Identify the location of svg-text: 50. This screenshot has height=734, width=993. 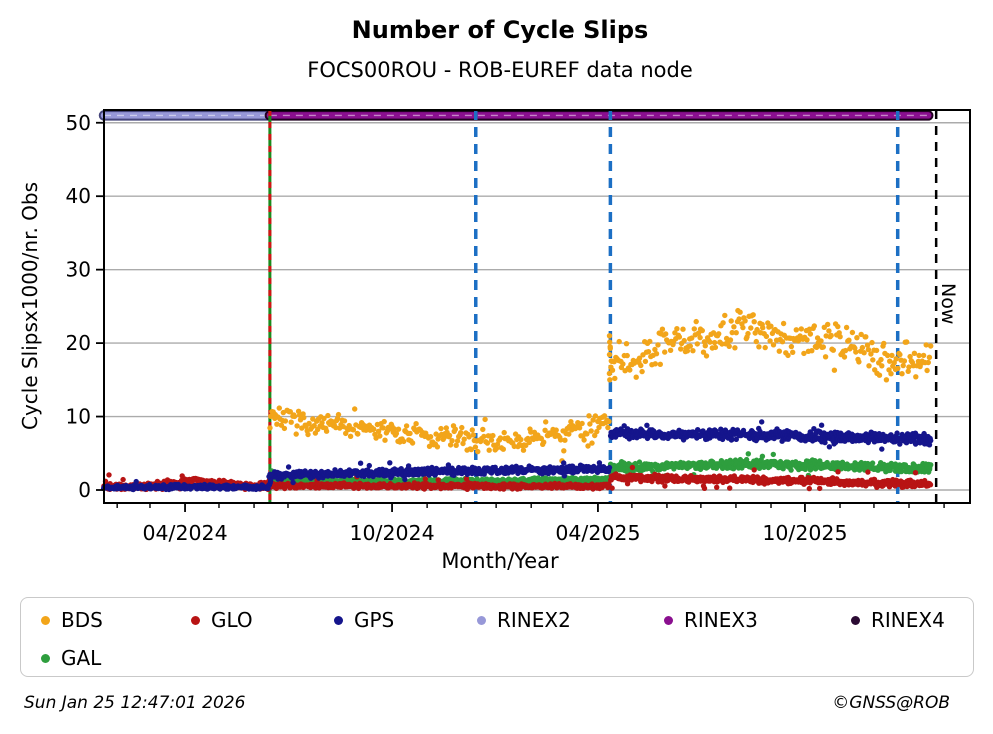
(78, 123).